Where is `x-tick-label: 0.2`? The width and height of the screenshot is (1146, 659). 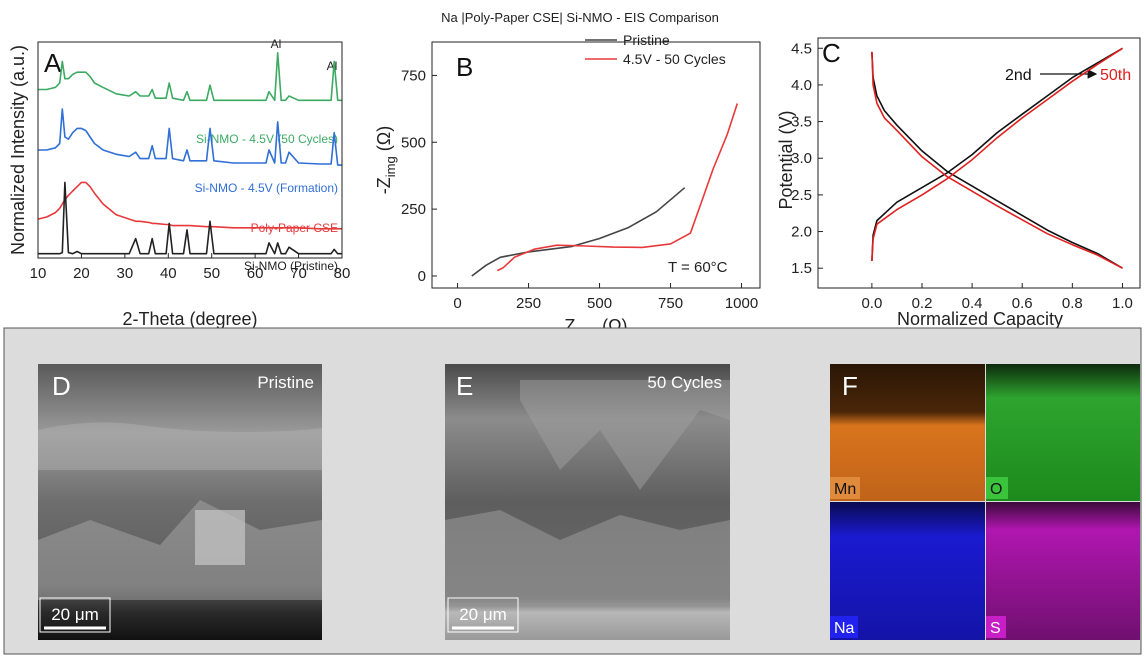 x-tick-label: 0.2 is located at coordinates (922, 303).